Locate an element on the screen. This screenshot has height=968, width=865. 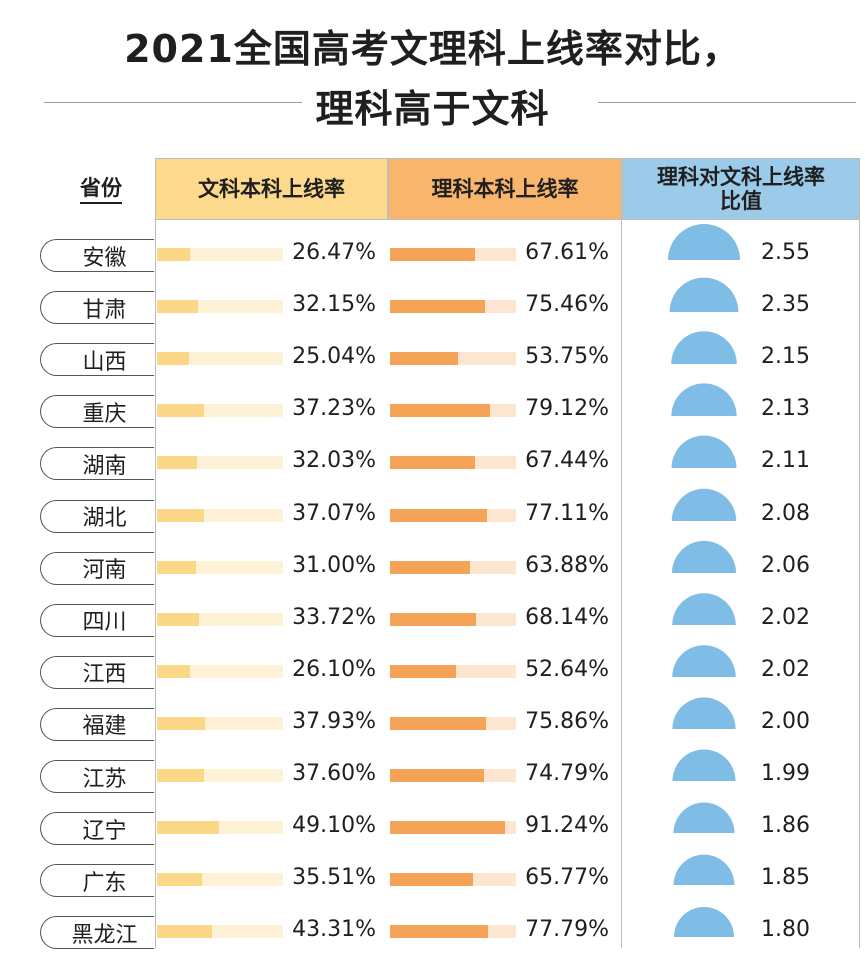
province-label: 湖北 is located at coordinates (97, 516).